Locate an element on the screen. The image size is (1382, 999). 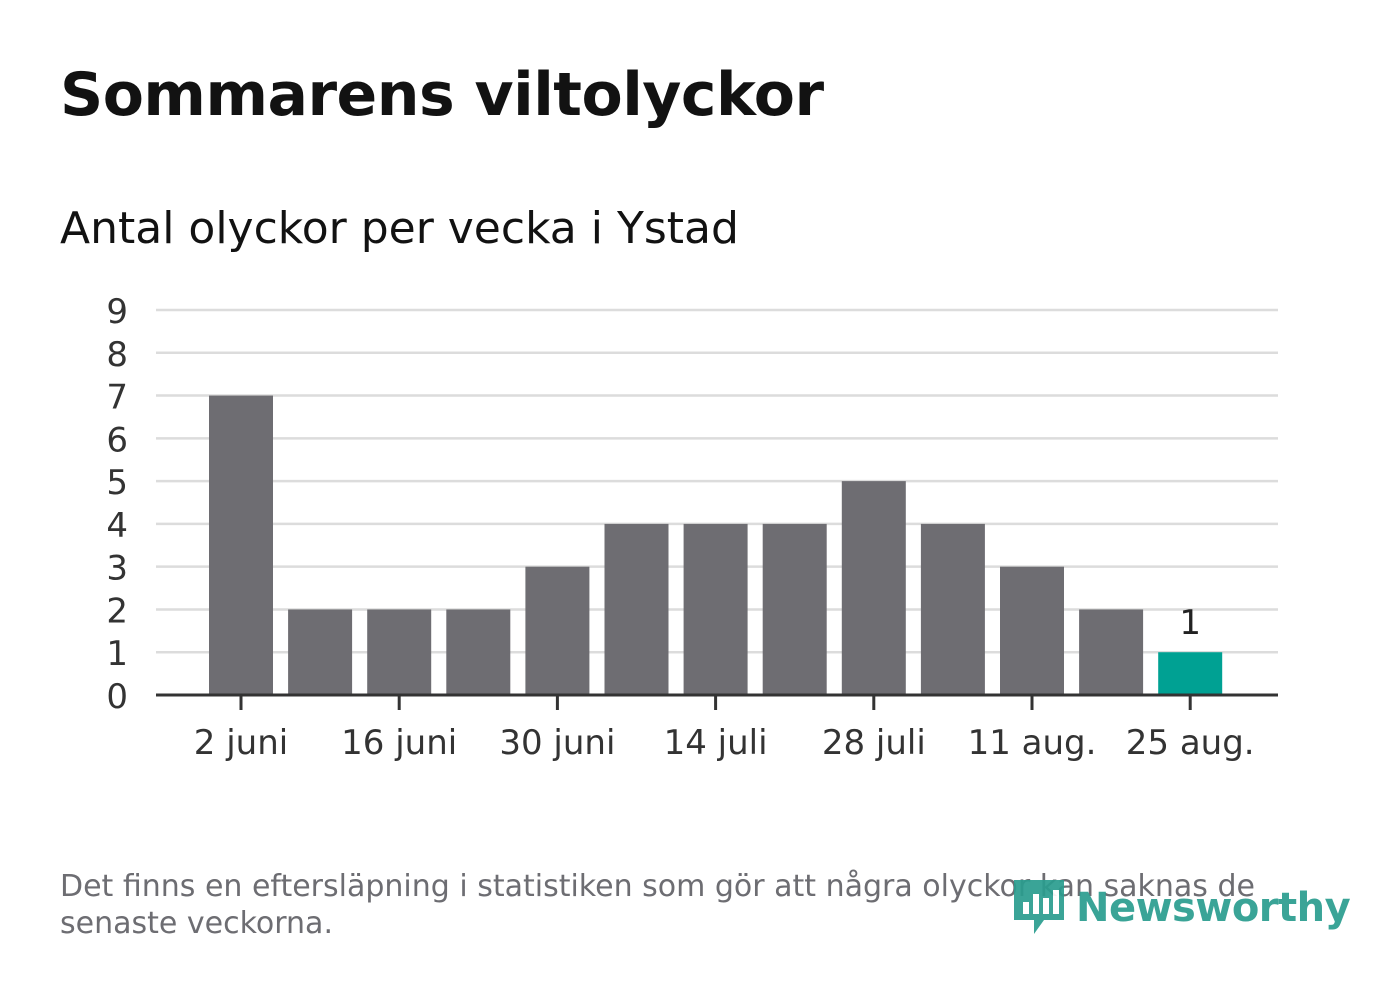
chart-title: Sommarens viltolyckor is located at coordinates (442, 95).